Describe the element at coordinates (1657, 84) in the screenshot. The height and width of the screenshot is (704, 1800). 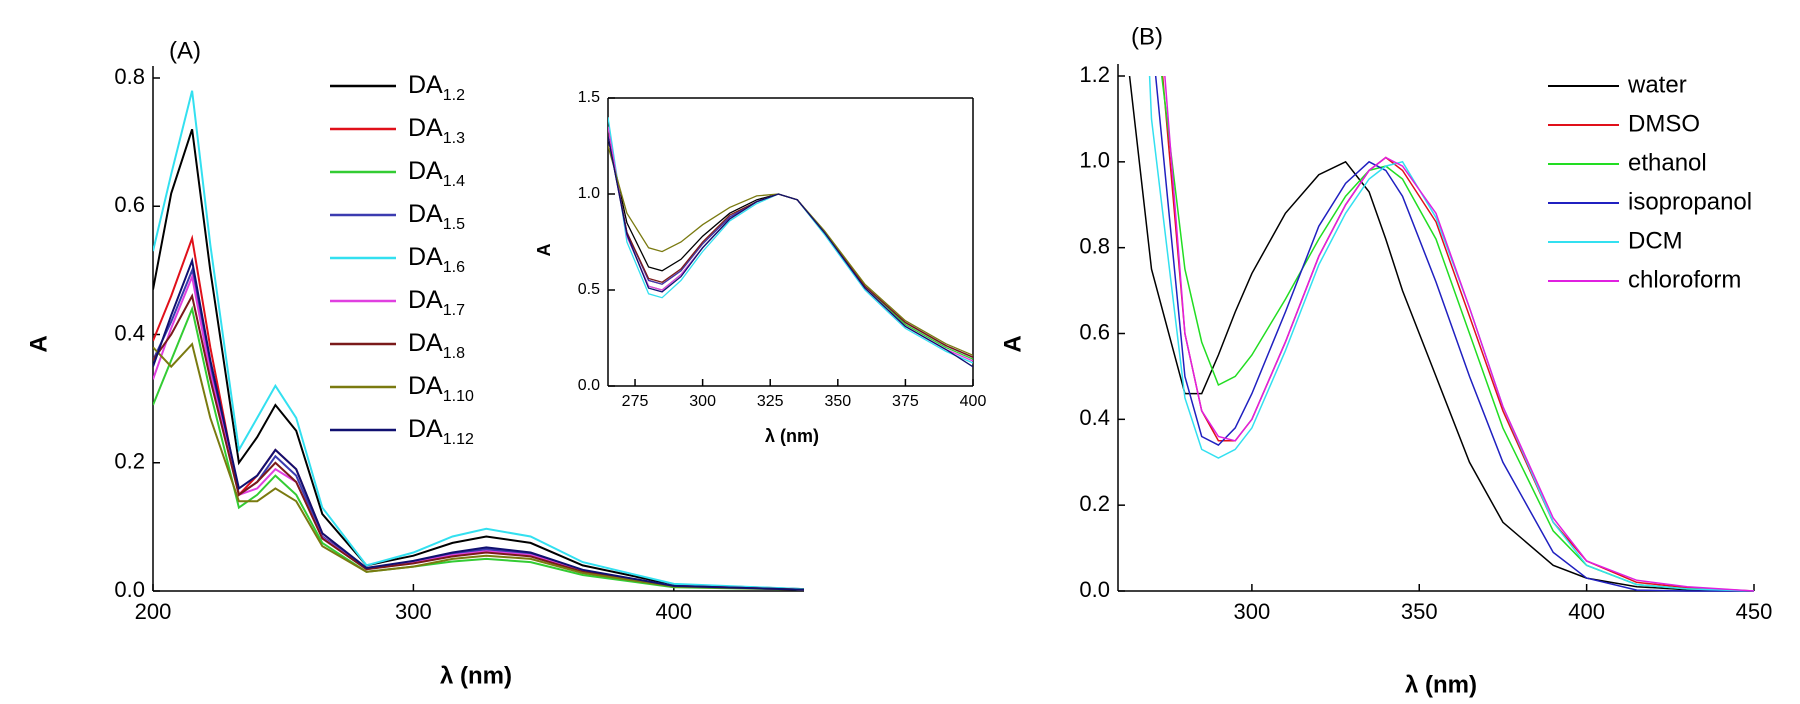
I see `legend-label: water` at that location.